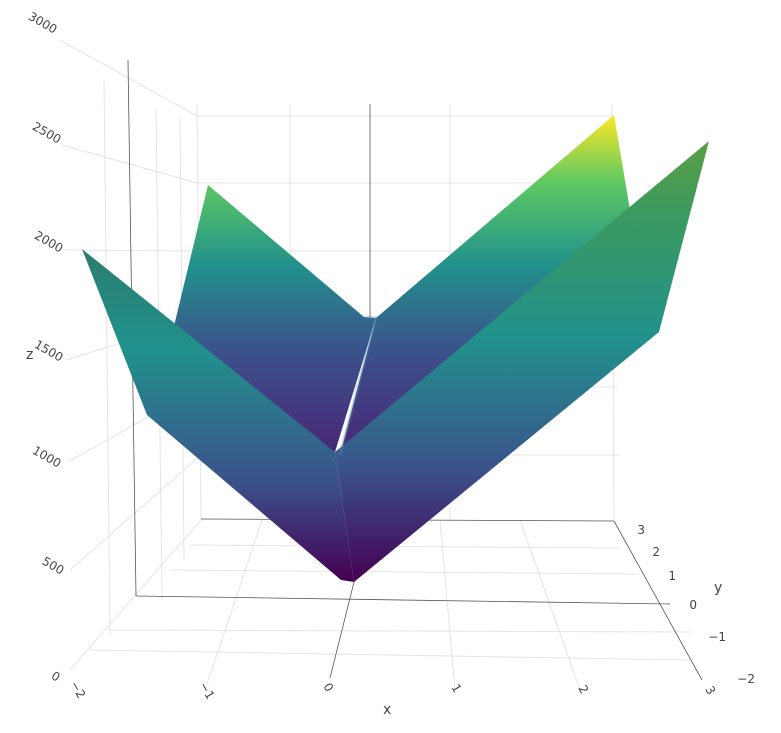  I want to click on z-tick-label: 1500, so click(48, 350).